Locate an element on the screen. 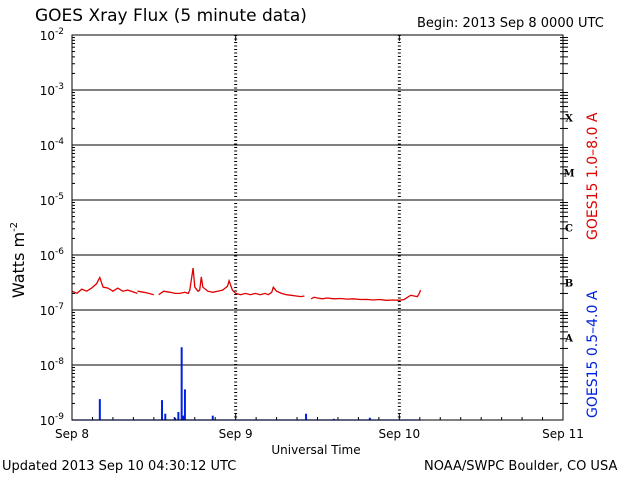  legend-short-channel: GOES15 0.5–4.0 A is located at coordinates (593, 354).